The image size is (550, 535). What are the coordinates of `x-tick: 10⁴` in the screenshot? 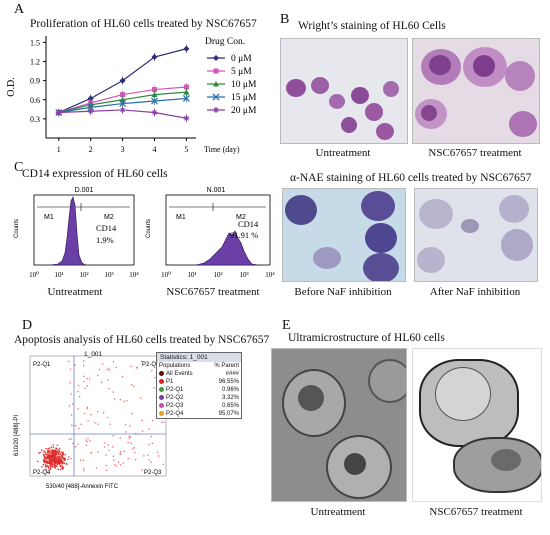 It's located at (134, 275).